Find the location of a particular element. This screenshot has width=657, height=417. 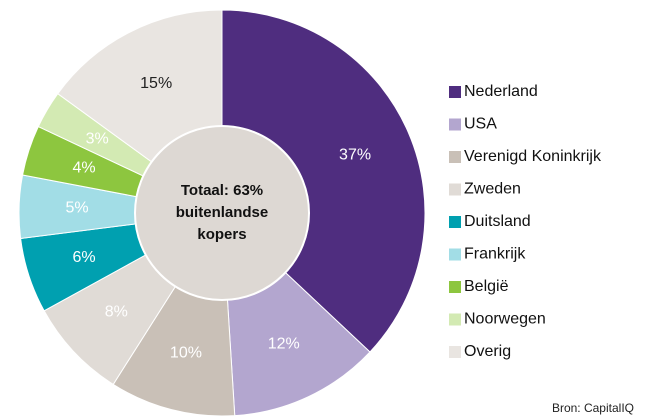

source: Bron: CapitalIQ is located at coordinates (593, 408).